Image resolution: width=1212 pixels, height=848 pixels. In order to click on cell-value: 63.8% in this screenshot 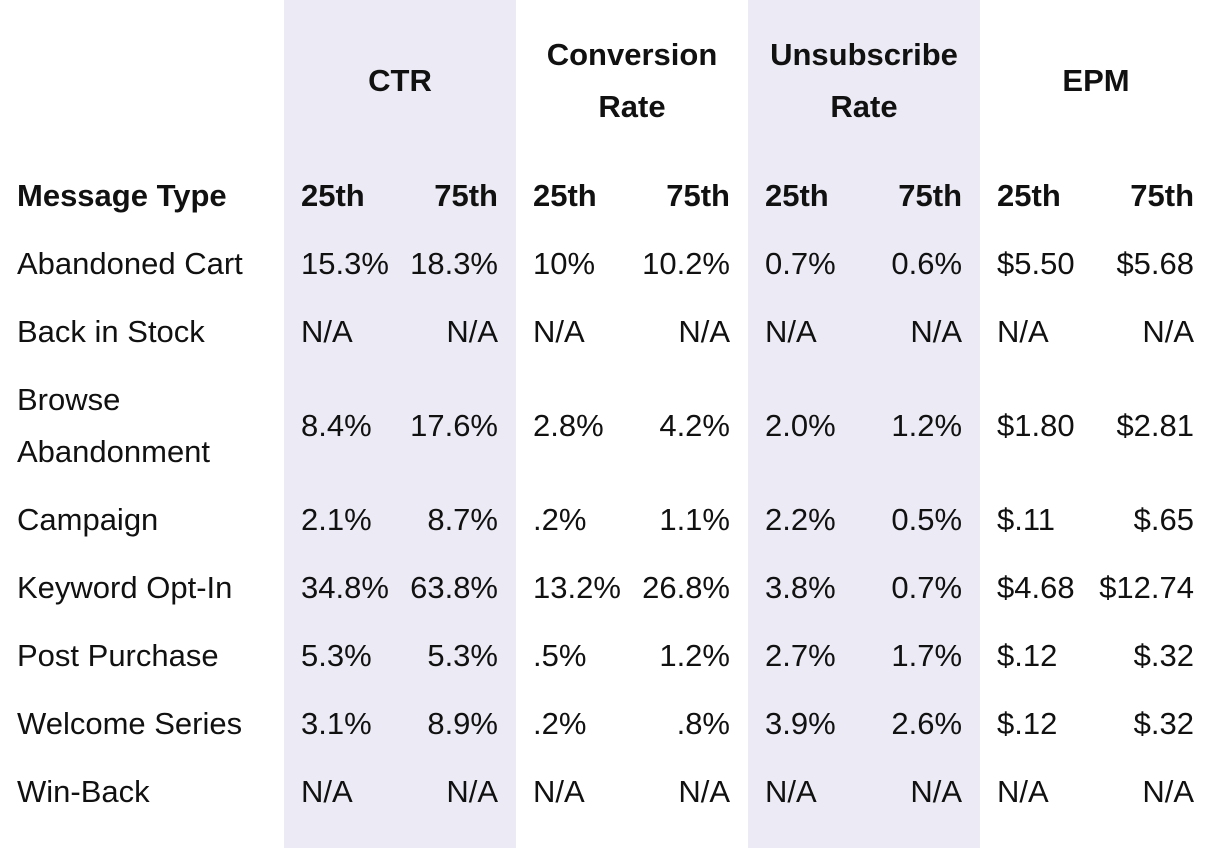, I will do `click(454, 587)`.